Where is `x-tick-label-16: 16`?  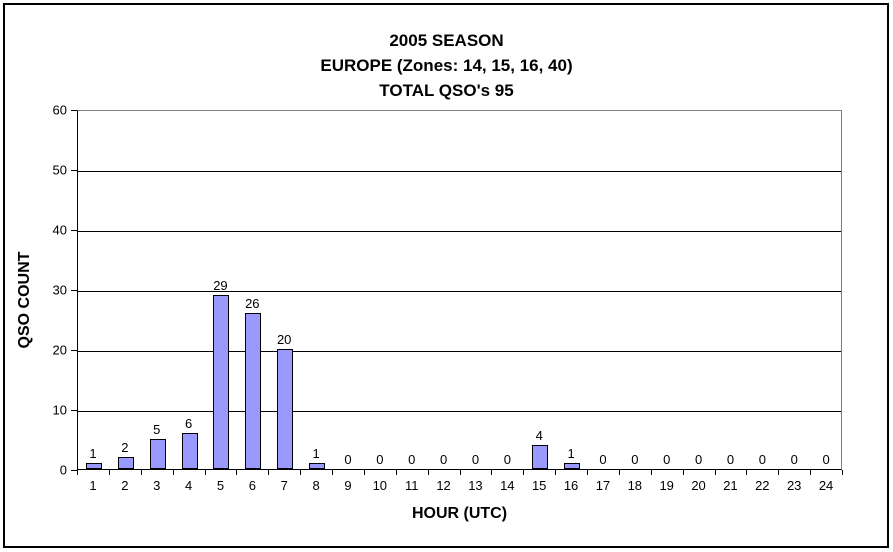
x-tick-label-16: 16 is located at coordinates (571, 485).